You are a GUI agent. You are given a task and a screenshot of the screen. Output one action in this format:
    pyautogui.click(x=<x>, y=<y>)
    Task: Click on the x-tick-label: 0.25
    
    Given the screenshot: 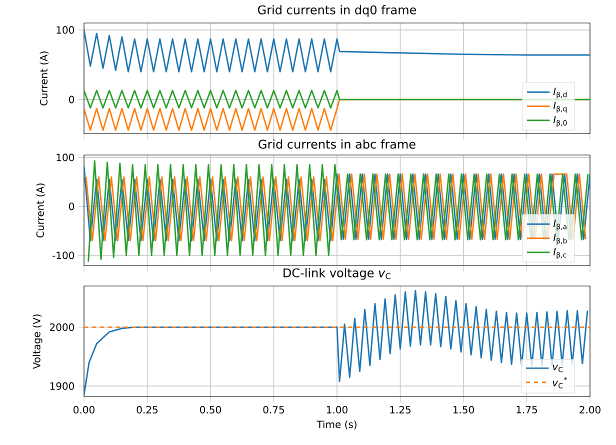 What is the action you would take?
    pyautogui.click(x=147, y=410)
    